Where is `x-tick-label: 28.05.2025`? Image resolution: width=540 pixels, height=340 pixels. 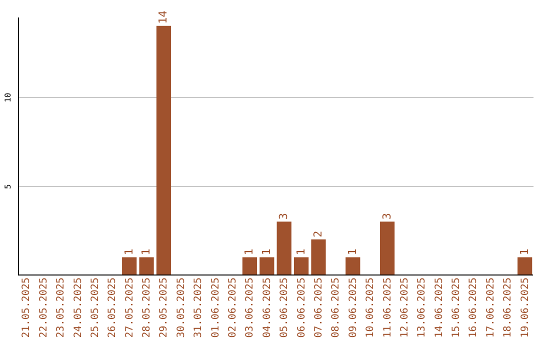
x-tick-label: 28.05.2025 is located at coordinates (147, 308).